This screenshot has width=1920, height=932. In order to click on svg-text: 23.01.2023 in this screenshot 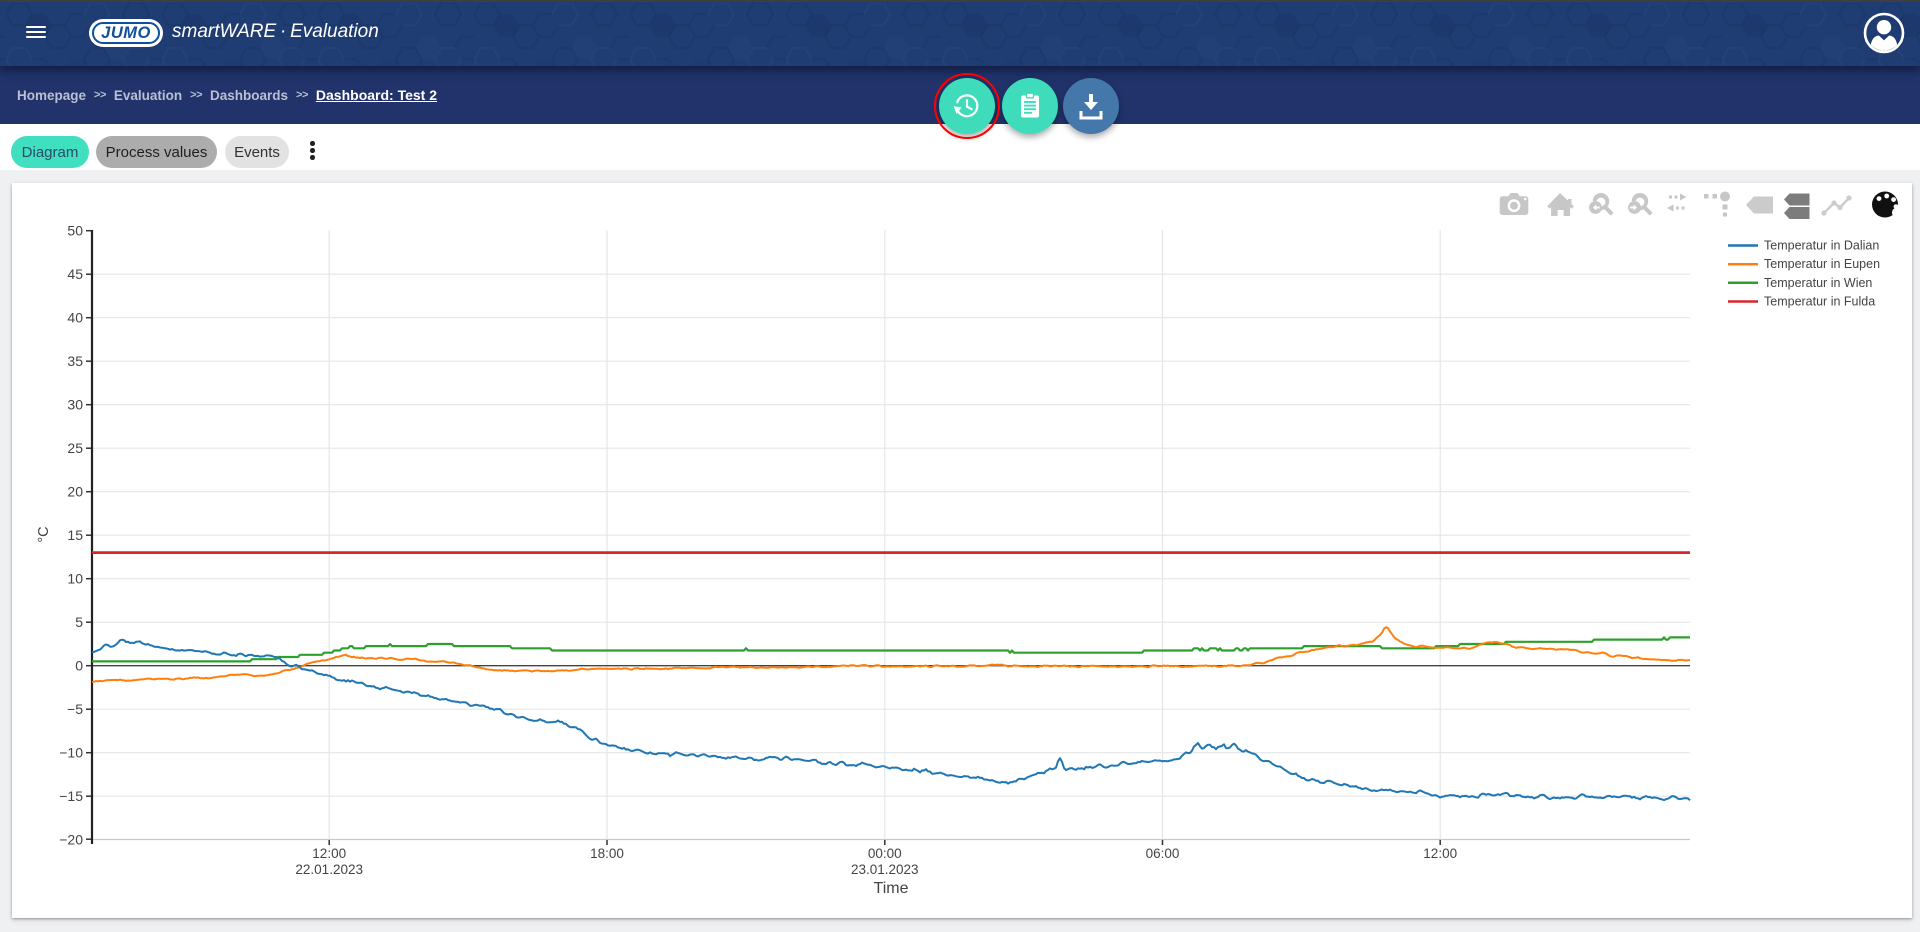, I will do `click(885, 869)`.